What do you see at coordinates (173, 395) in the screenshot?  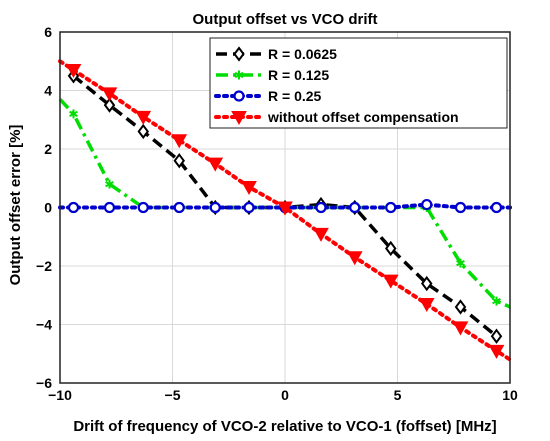 I see `x-tick-label: −5` at bounding box center [173, 395].